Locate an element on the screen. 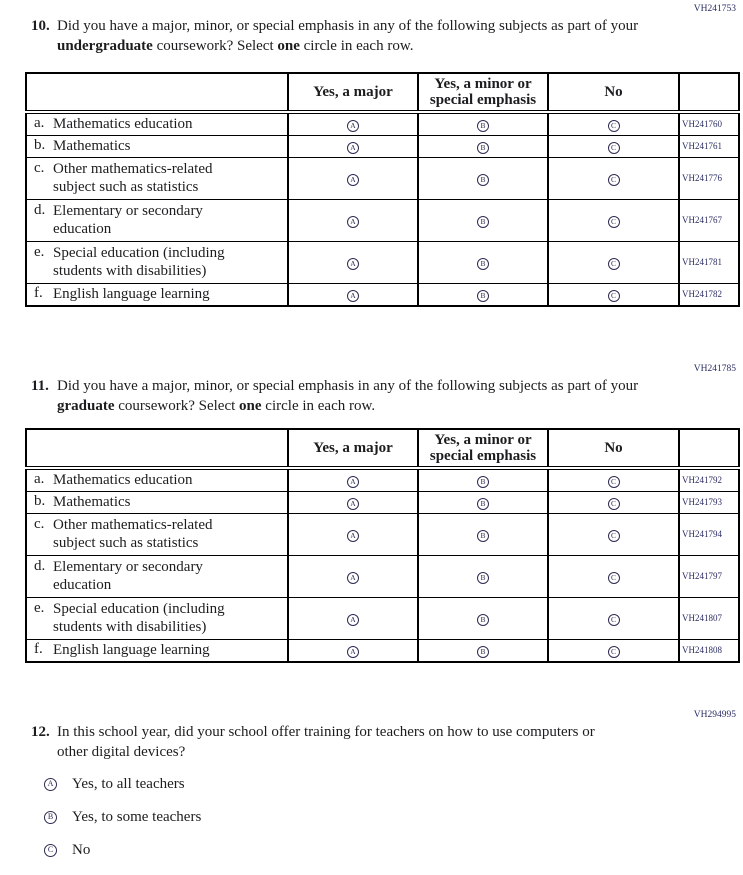  row-code: VH241767 is located at coordinates (709, 220).